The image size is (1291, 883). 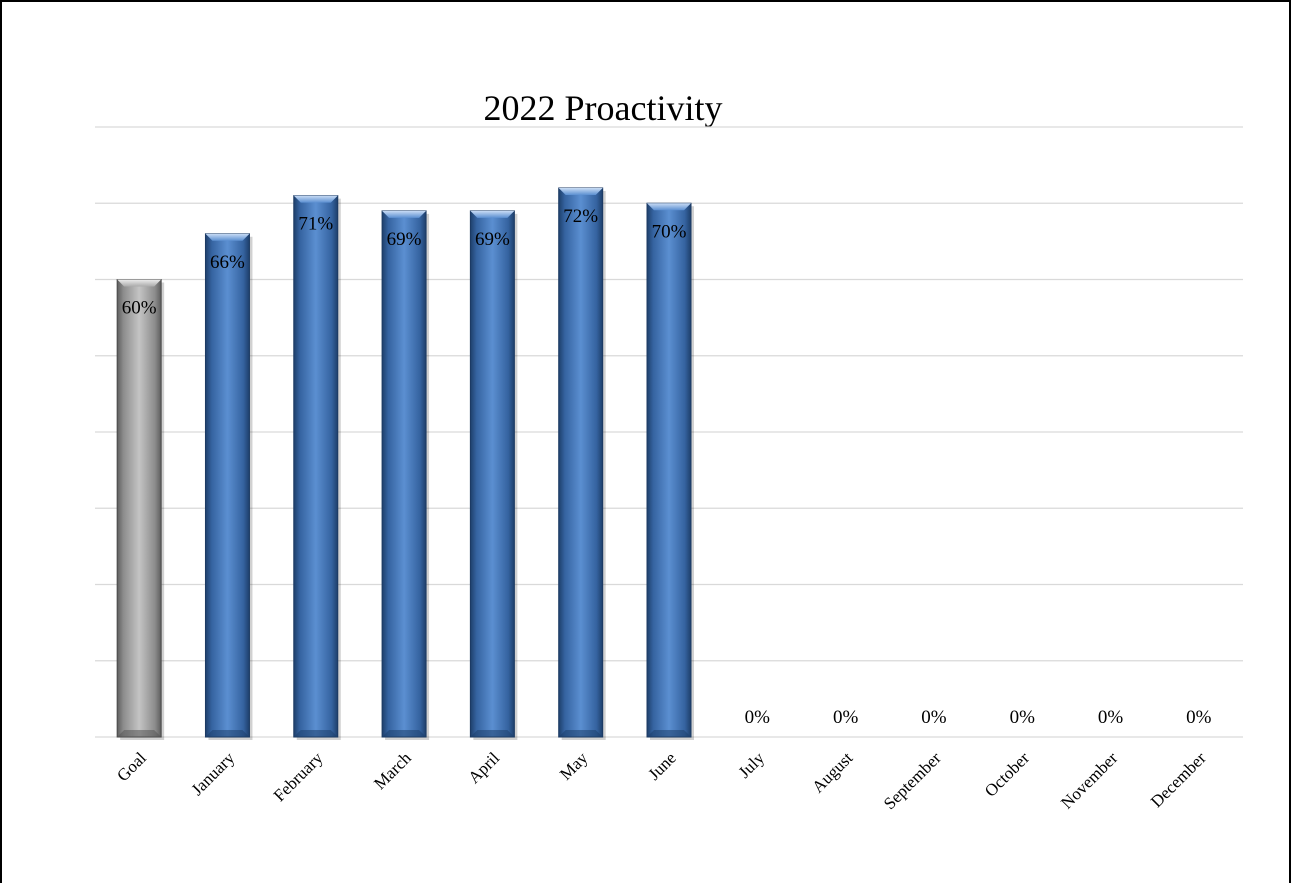 What do you see at coordinates (212, 773) in the screenshot?
I see `x-tick-label-january: January` at bounding box center [212, 773].